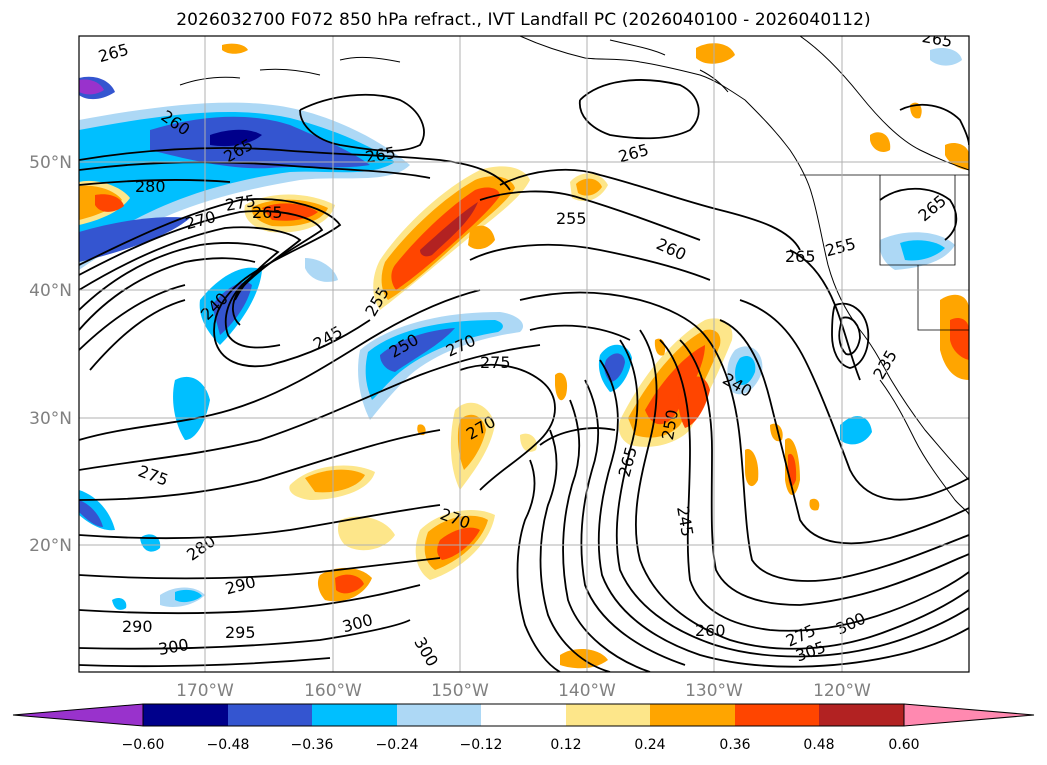 Image resolution: width=1047 pixels, height=765 pixels. I want to click on colorbar-tick: 0.12, so click(565, 745).